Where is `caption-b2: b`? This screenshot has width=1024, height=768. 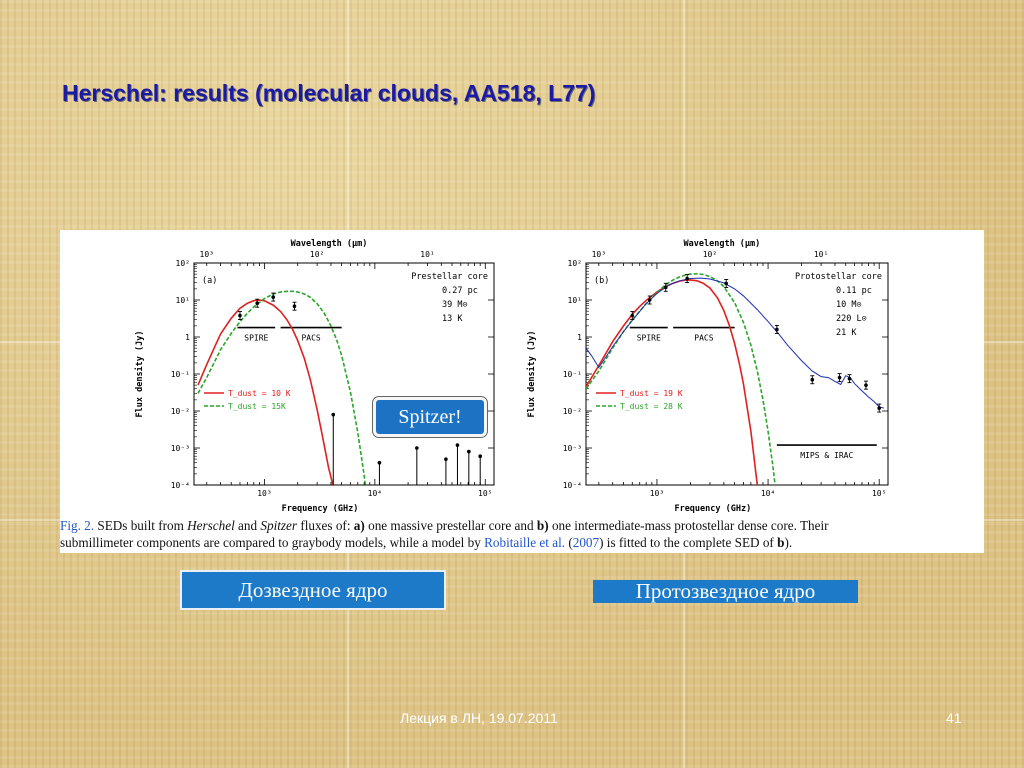 caption-b2: b is located at coordinates (781, 542).